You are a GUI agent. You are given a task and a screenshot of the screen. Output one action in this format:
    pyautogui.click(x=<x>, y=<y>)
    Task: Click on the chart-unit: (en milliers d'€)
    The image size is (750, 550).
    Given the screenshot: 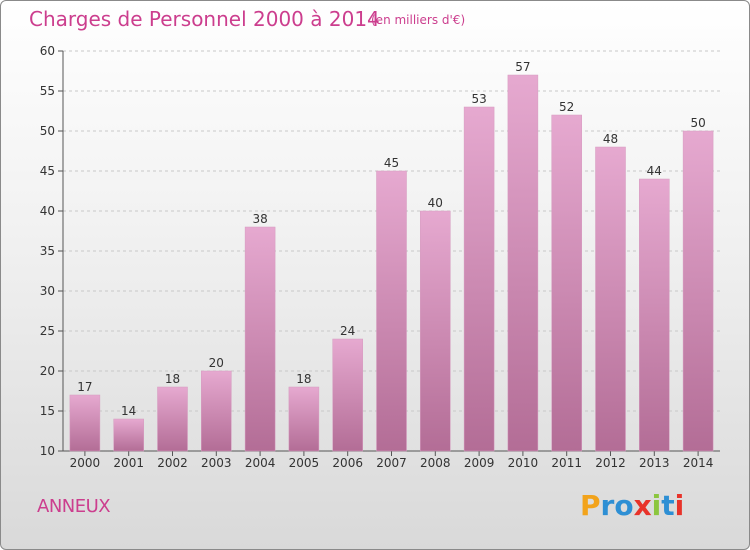 What is the action you would take?
    pyautogui.click(x=418, y=20)
    